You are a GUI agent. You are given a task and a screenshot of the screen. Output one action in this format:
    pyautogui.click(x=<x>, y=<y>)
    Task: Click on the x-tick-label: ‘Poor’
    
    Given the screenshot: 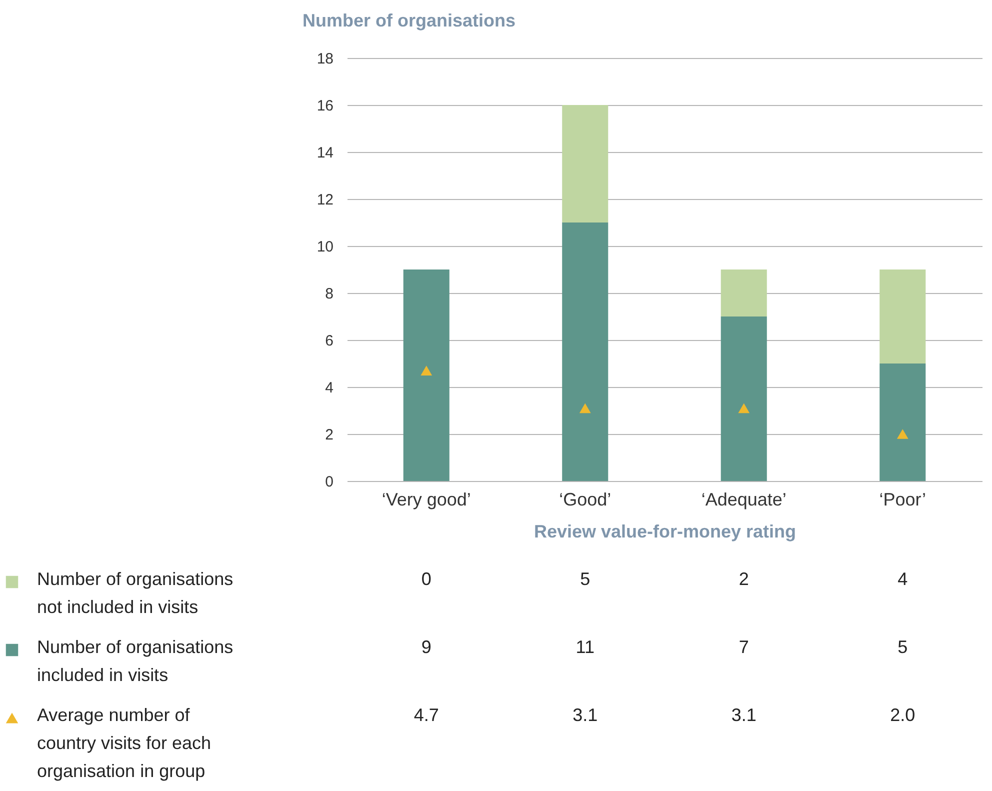 What is the action you would take?
    pyautogui.click(x=902, y=500)
    